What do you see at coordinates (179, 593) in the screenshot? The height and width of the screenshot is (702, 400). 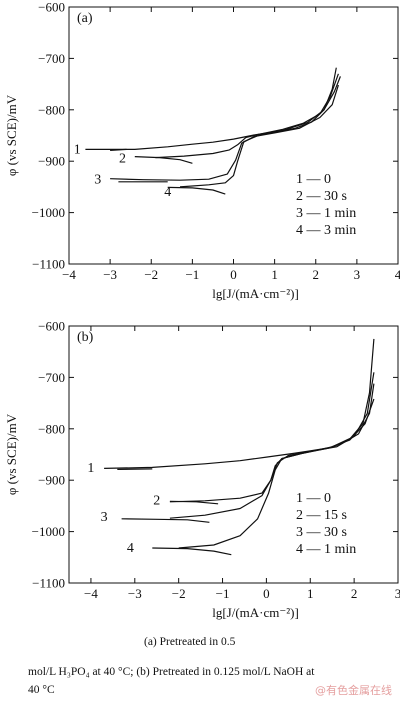 I see `panel-b-x-tick-label: −2` at bounding box center [179, 593].